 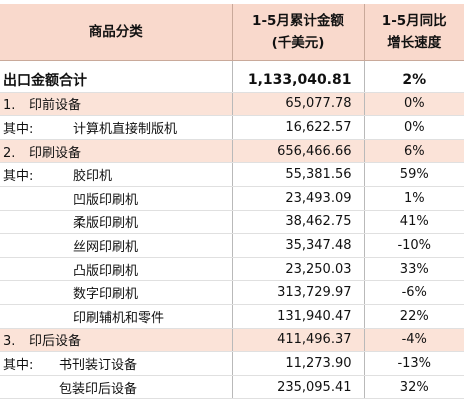 What do you see at coordinates (298, 269) in the screenshot?
I see `row-amount: 23,250.03` at bounding box center [298, 269].